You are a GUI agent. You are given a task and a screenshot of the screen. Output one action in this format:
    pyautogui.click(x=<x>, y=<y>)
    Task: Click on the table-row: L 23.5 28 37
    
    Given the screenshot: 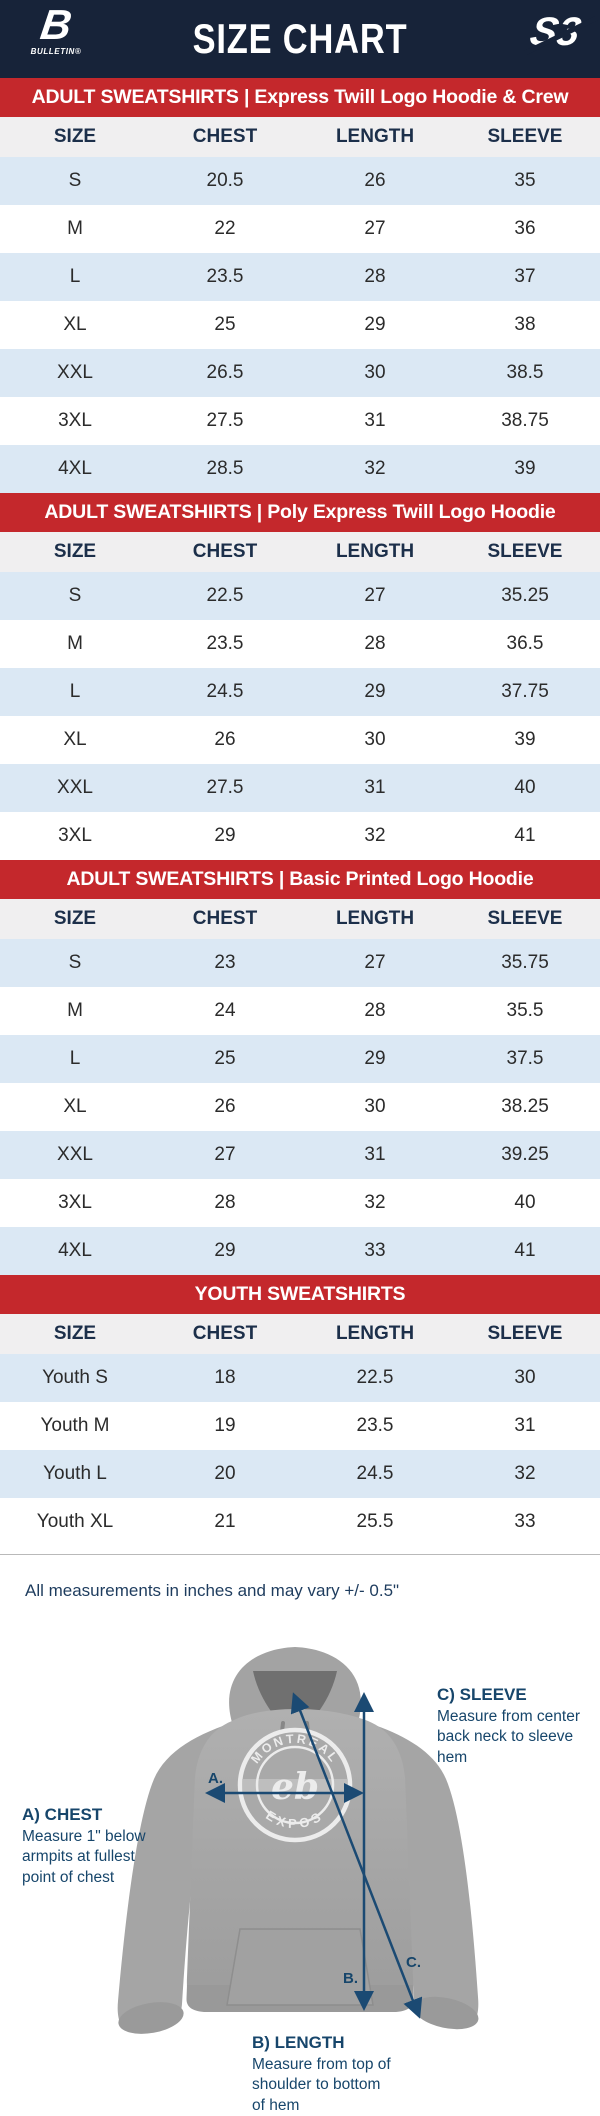 What is the action you would take?
    pyautogui.click(x=300, y=277)
    